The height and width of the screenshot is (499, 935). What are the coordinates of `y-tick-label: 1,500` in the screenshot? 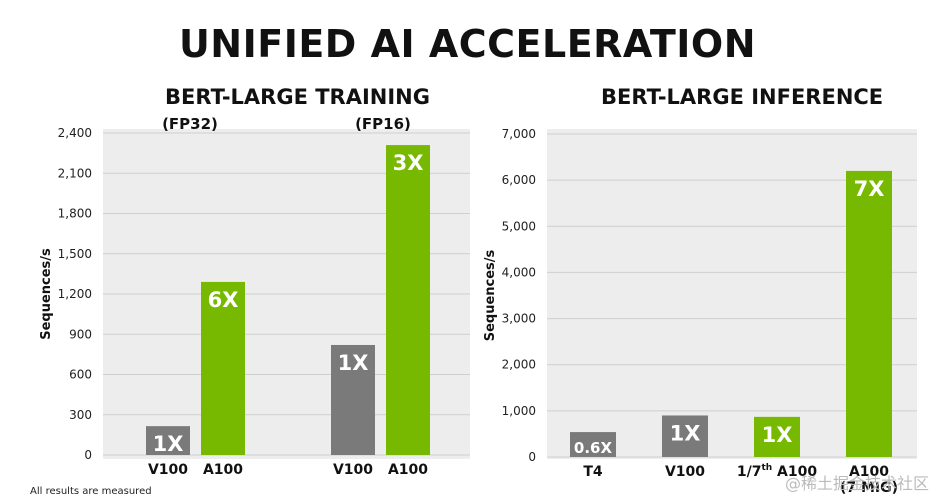 It's located at (75, 254).